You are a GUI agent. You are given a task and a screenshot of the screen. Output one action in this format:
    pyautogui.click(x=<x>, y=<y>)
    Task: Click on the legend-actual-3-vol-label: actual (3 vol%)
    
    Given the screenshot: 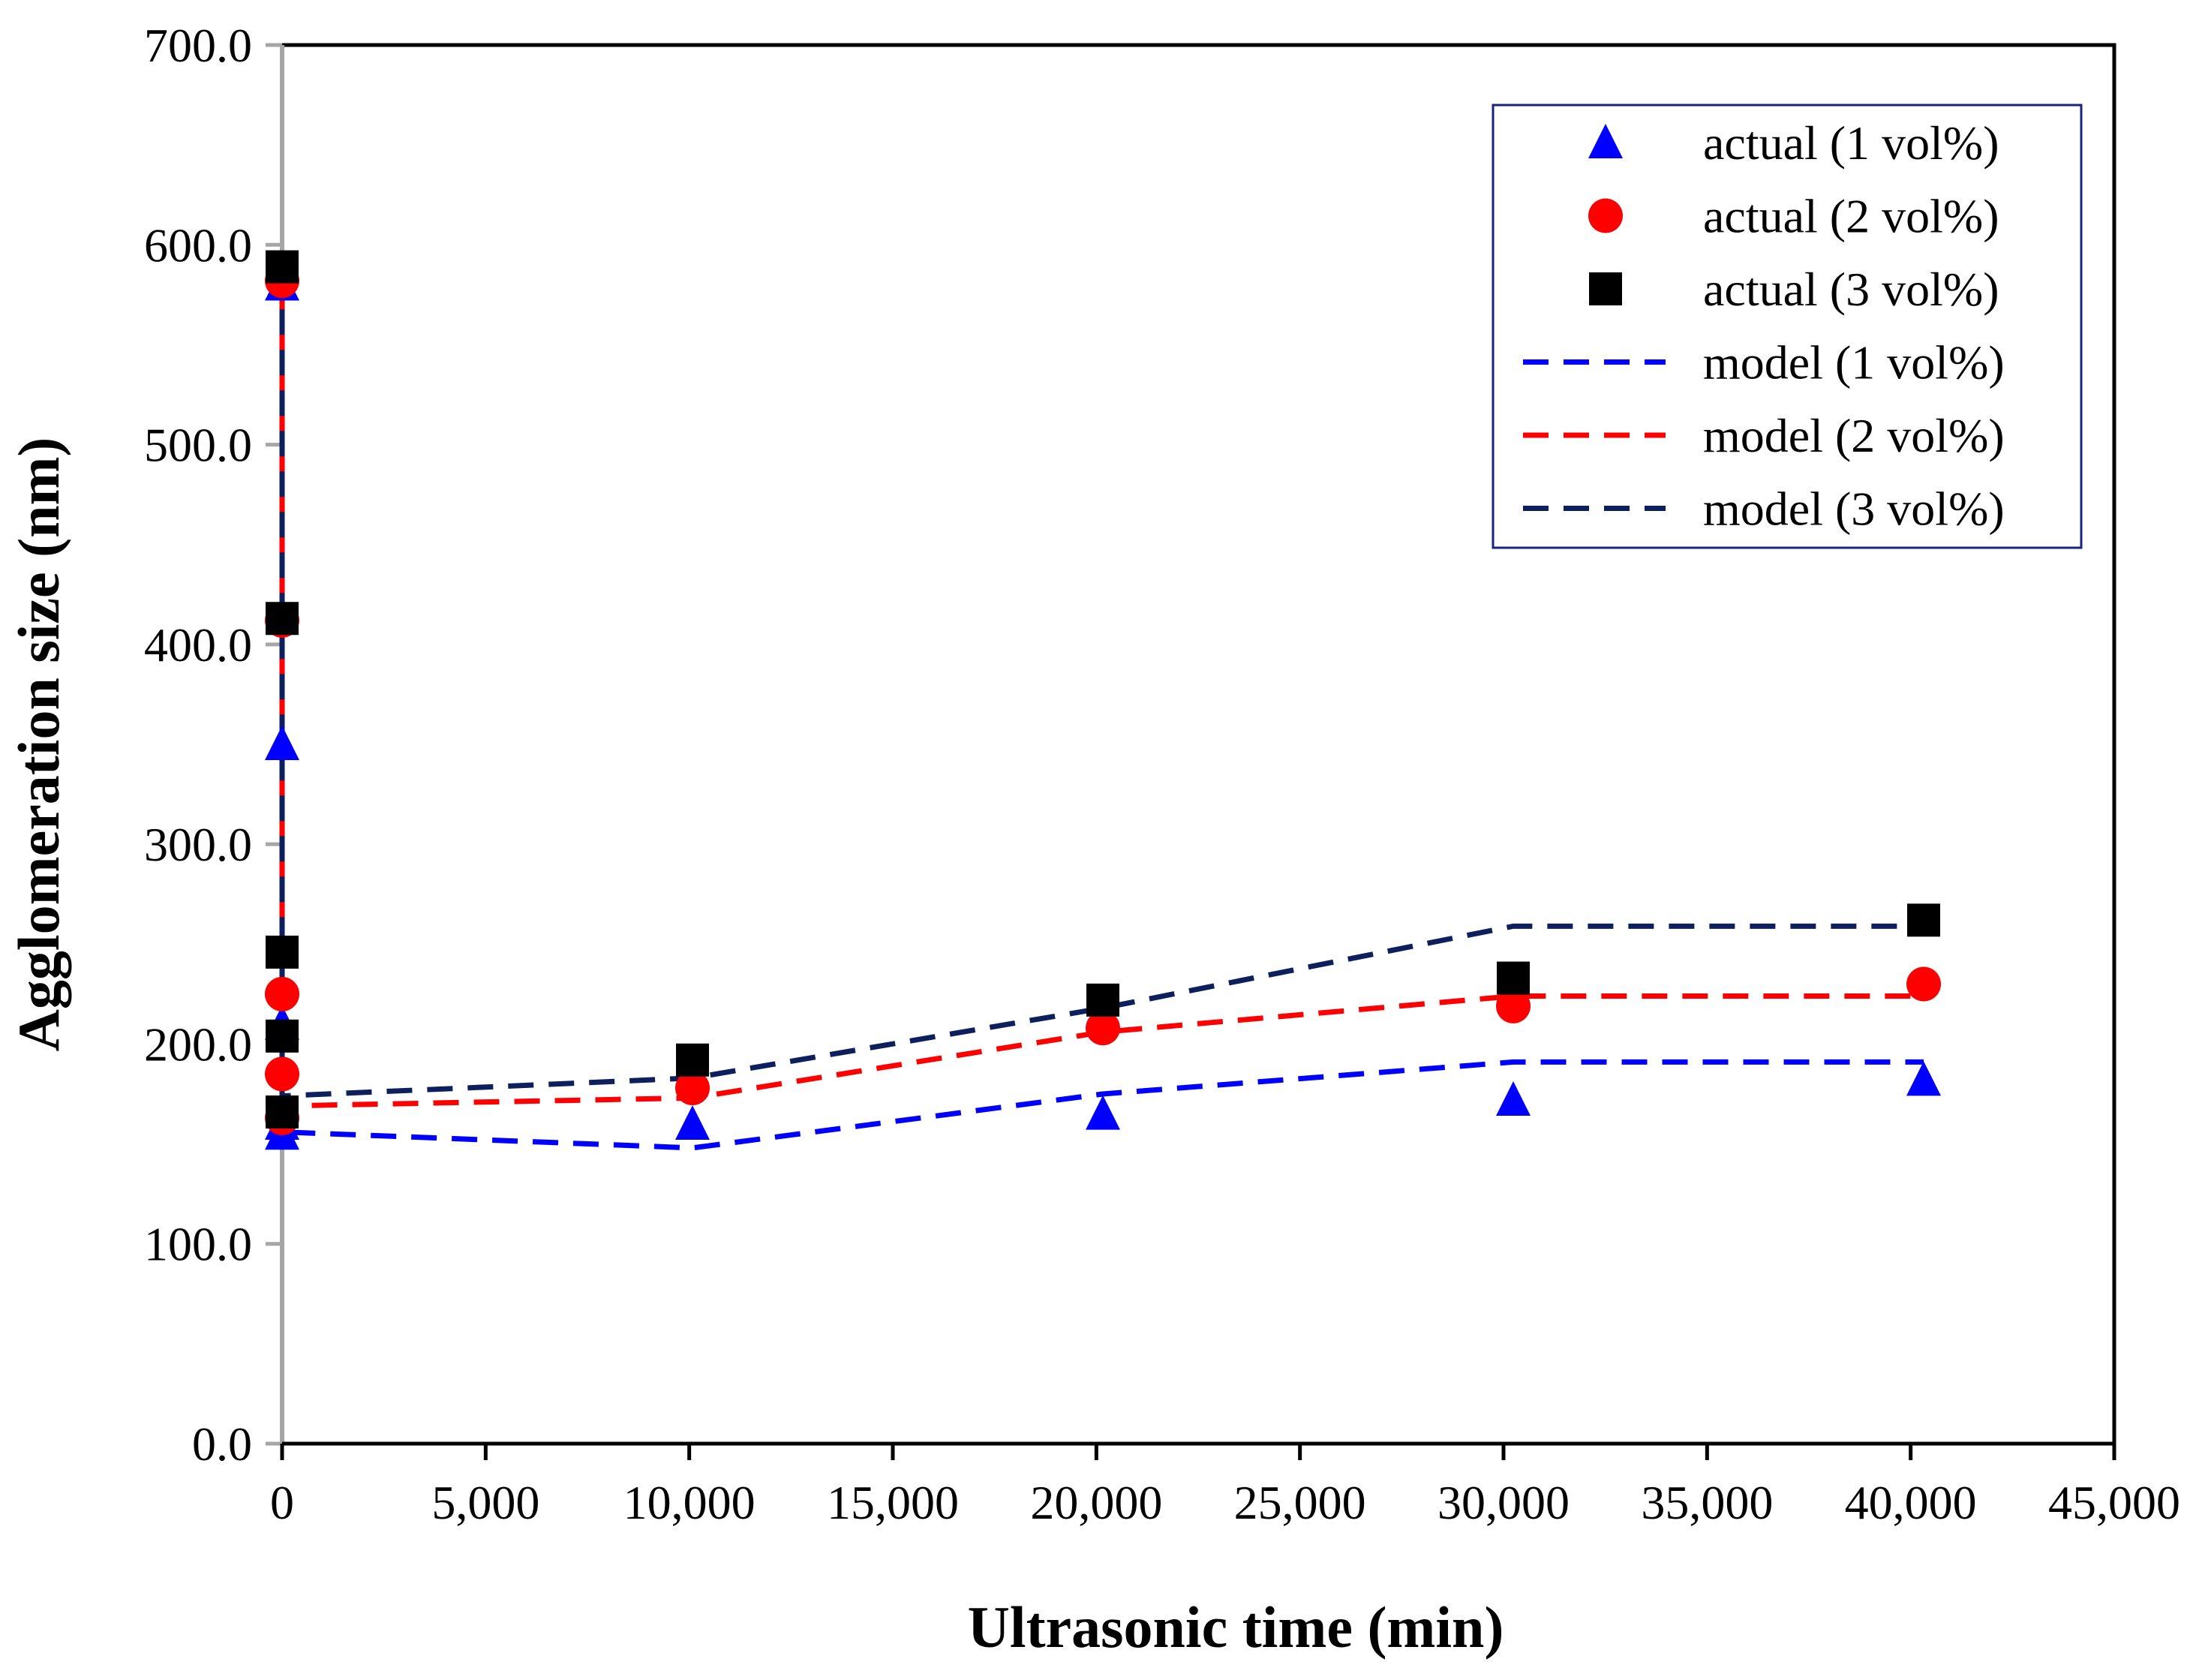 What is the action you would take?
    pyautogui.click(x=1851, y=289)
    